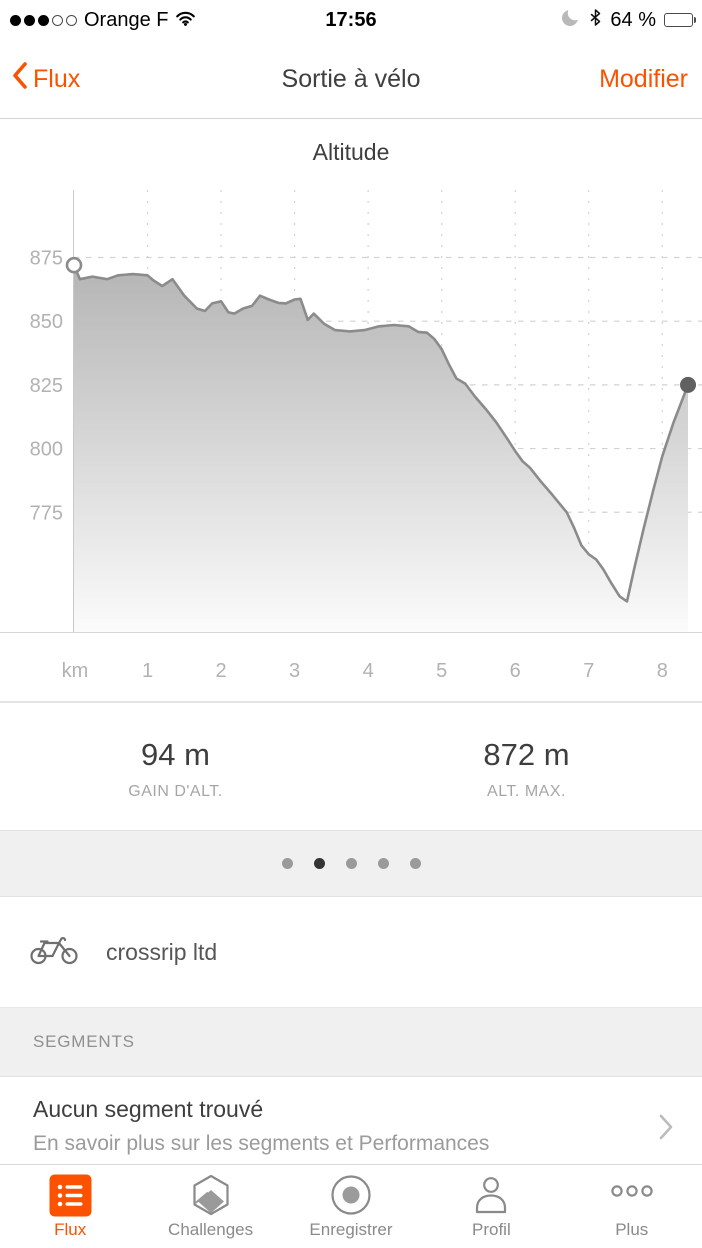 This screenshot has height=1248, width=702. I want to click on svg-text: 1, so click(147, 671).